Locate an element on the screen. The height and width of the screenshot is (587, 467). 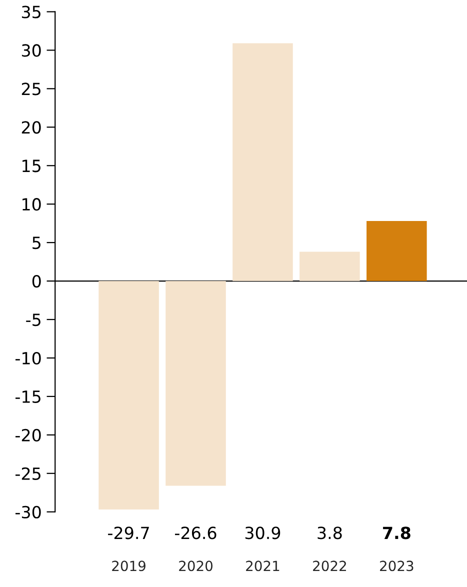
y-tick-label: 10 is located at coordinates (31, 204).